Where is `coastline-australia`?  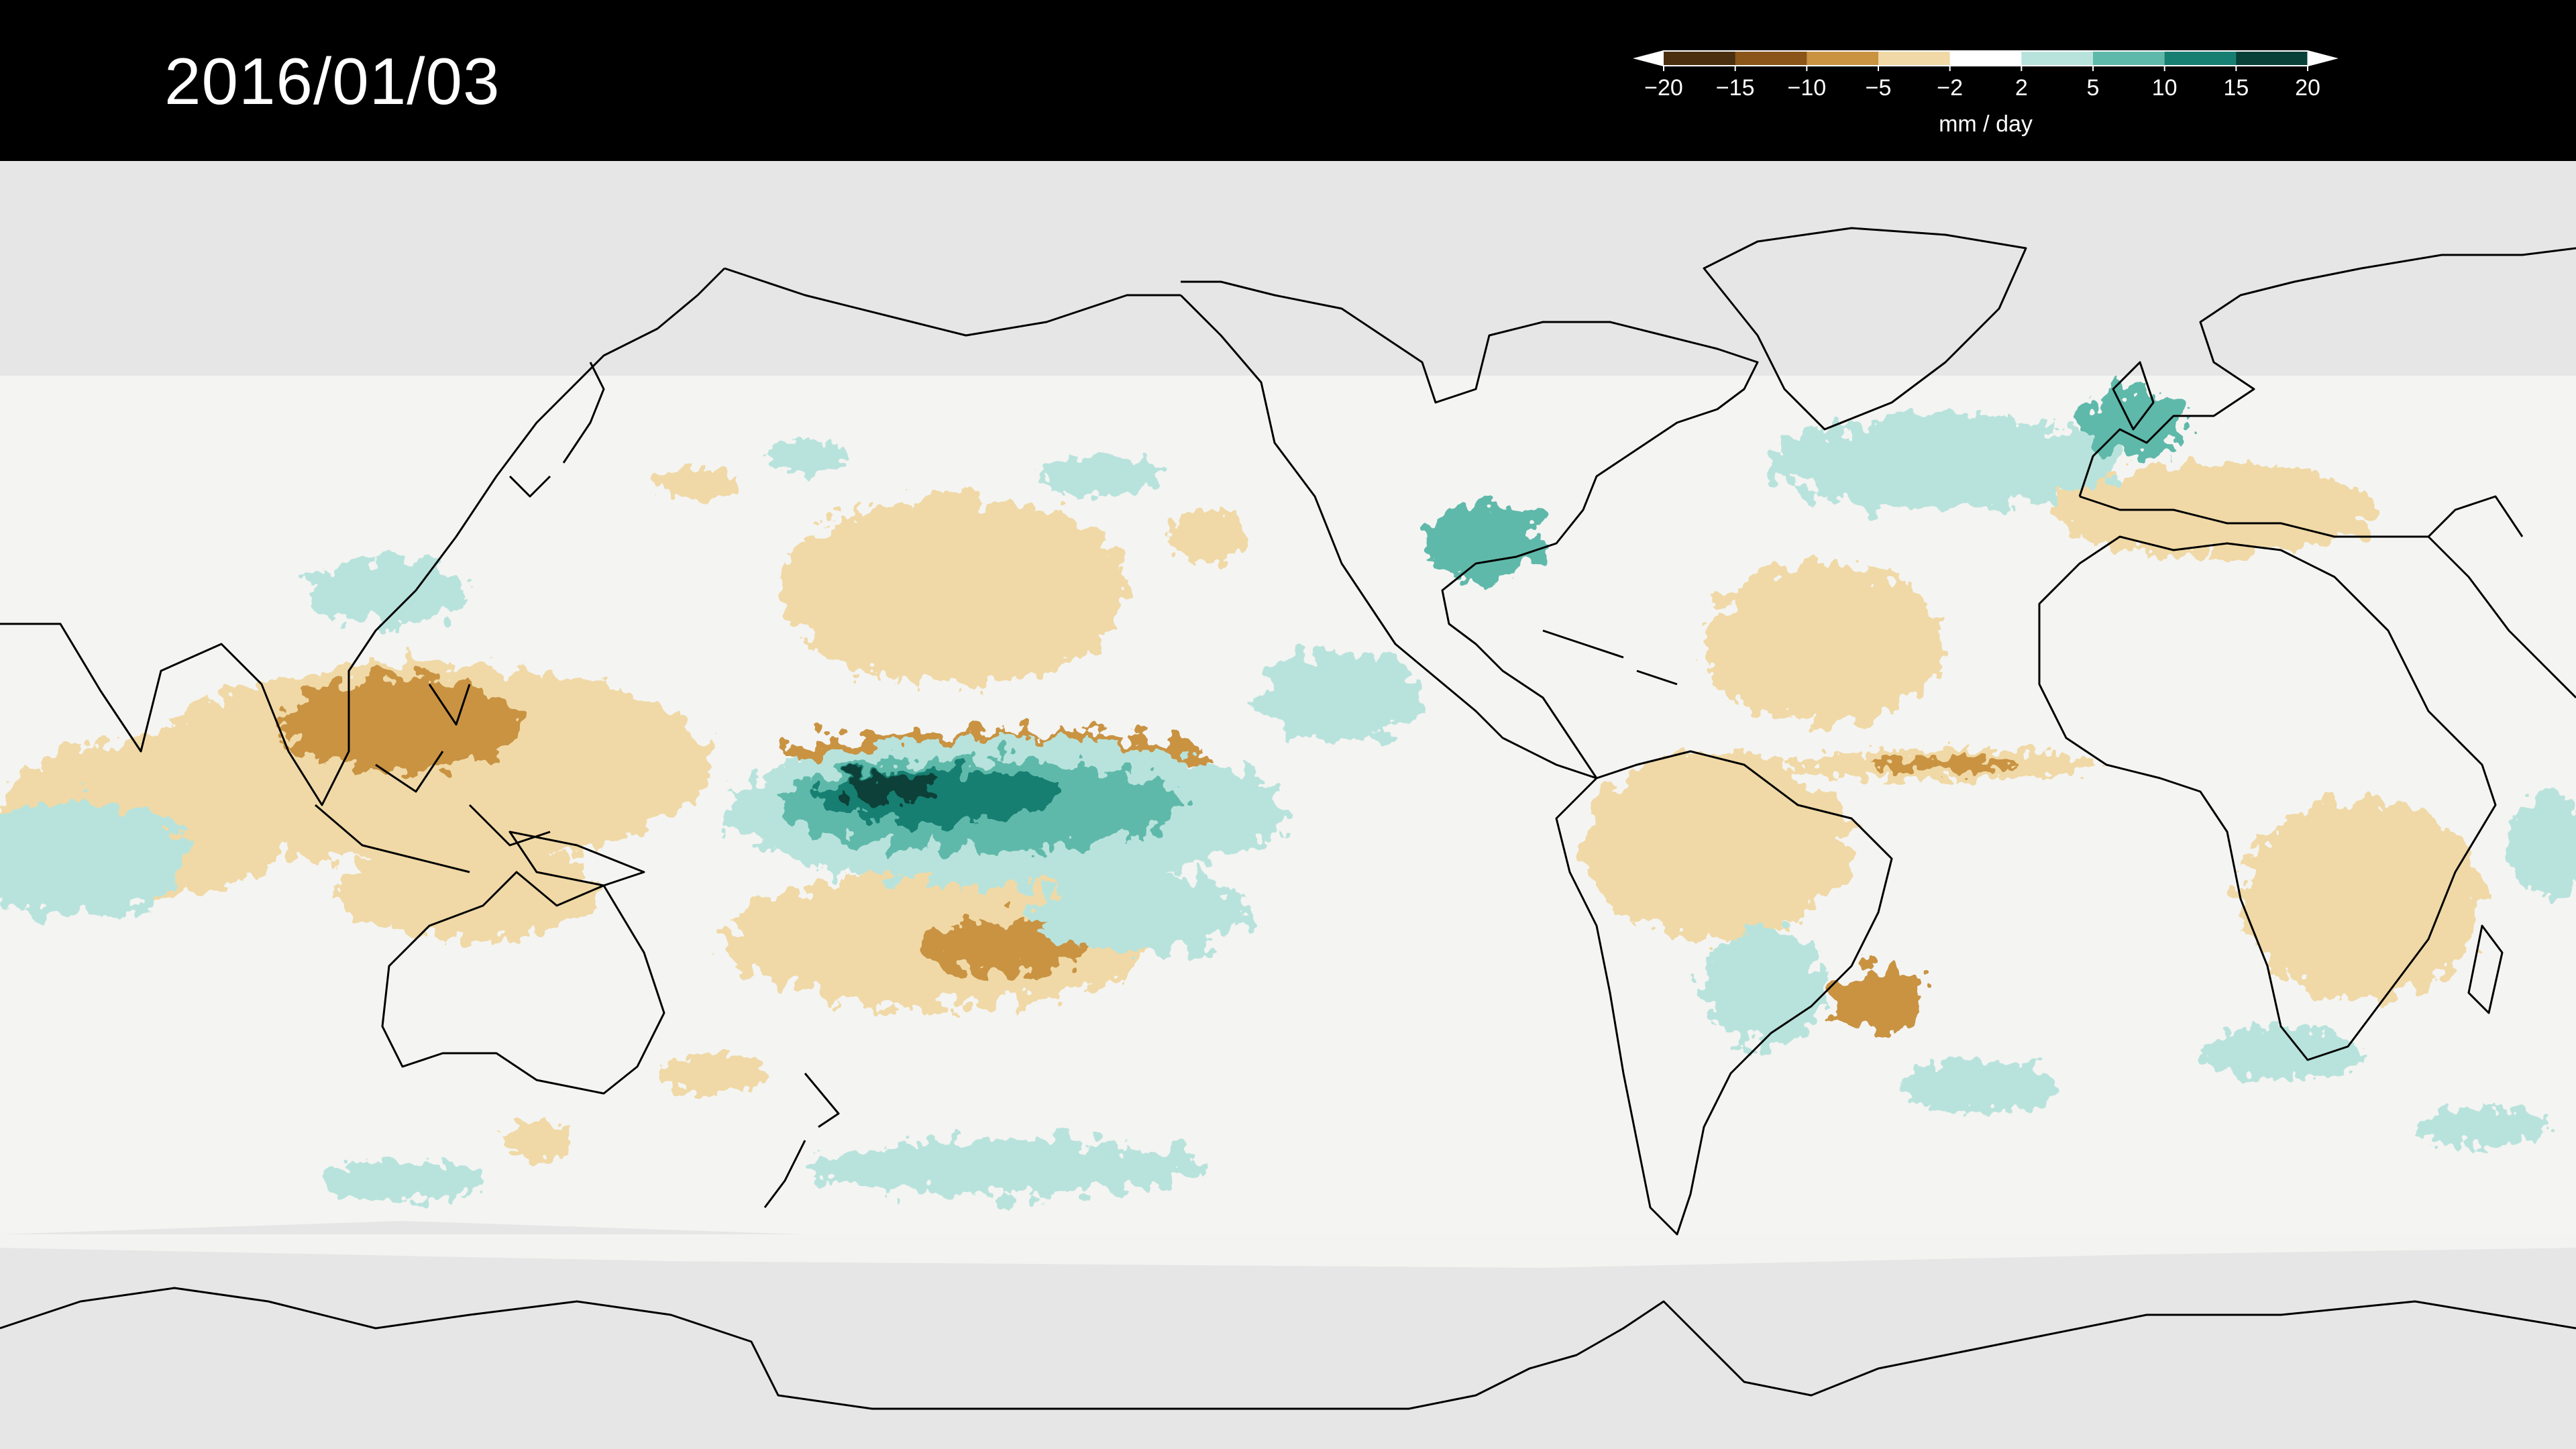 coastline-australia is located at coordinates (523, 983).